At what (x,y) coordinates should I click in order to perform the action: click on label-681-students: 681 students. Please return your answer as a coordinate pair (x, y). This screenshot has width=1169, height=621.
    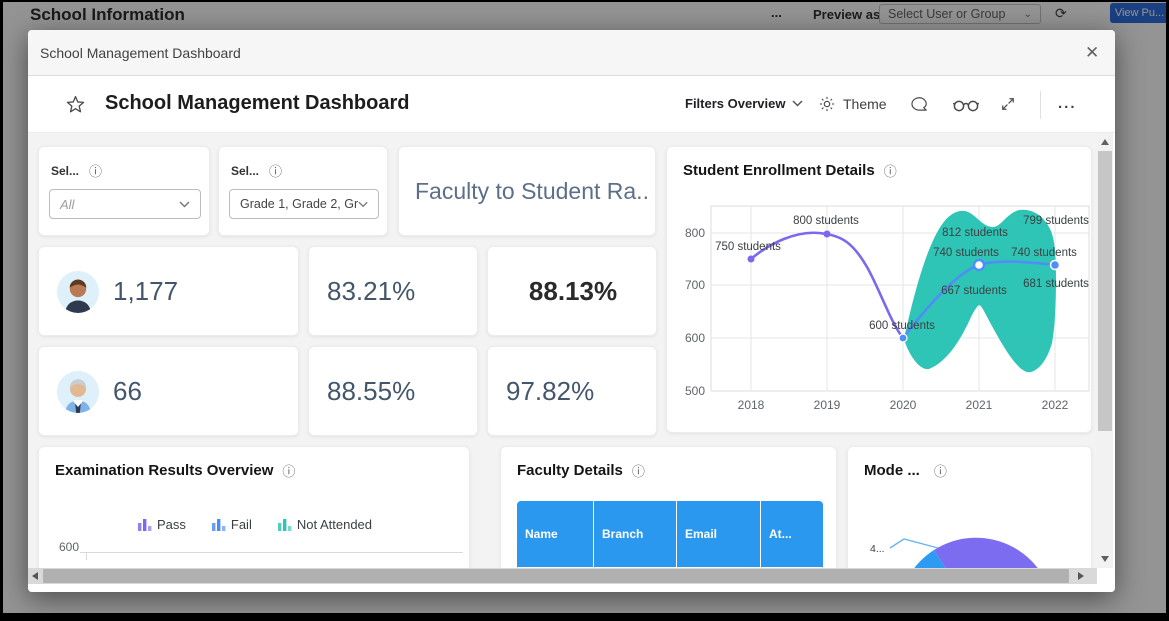
    Looking at the image, I should click on (1056, 284).